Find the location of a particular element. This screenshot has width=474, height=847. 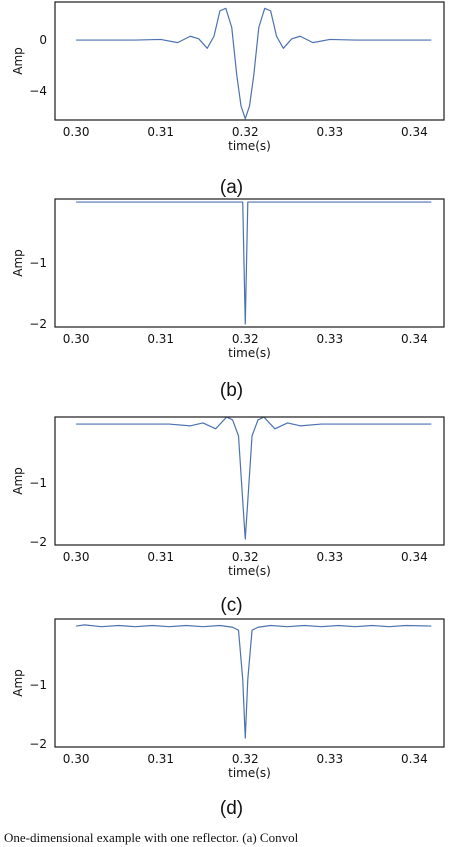

panel-label: (a) is located at coordinates (231, 187).